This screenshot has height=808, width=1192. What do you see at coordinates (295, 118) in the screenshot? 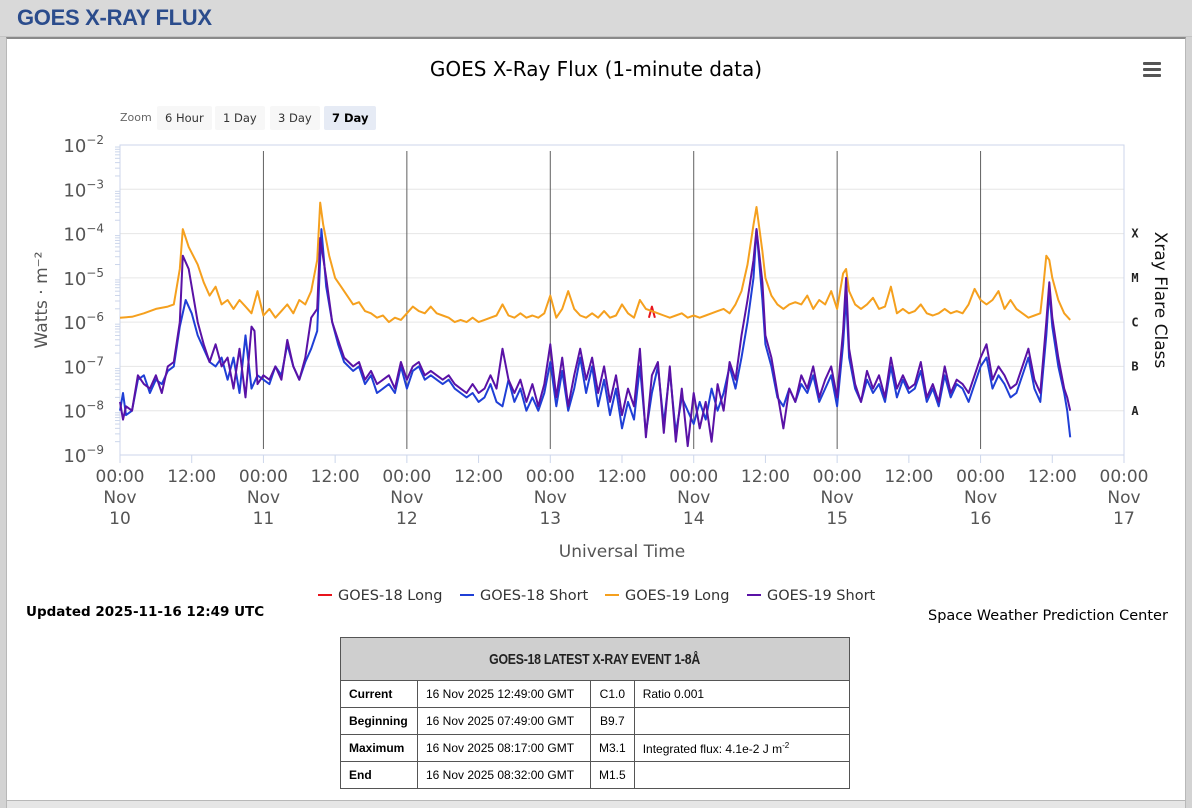
I see `zoom-3-day-button: 3 Day` at bounding box center [295, 118].